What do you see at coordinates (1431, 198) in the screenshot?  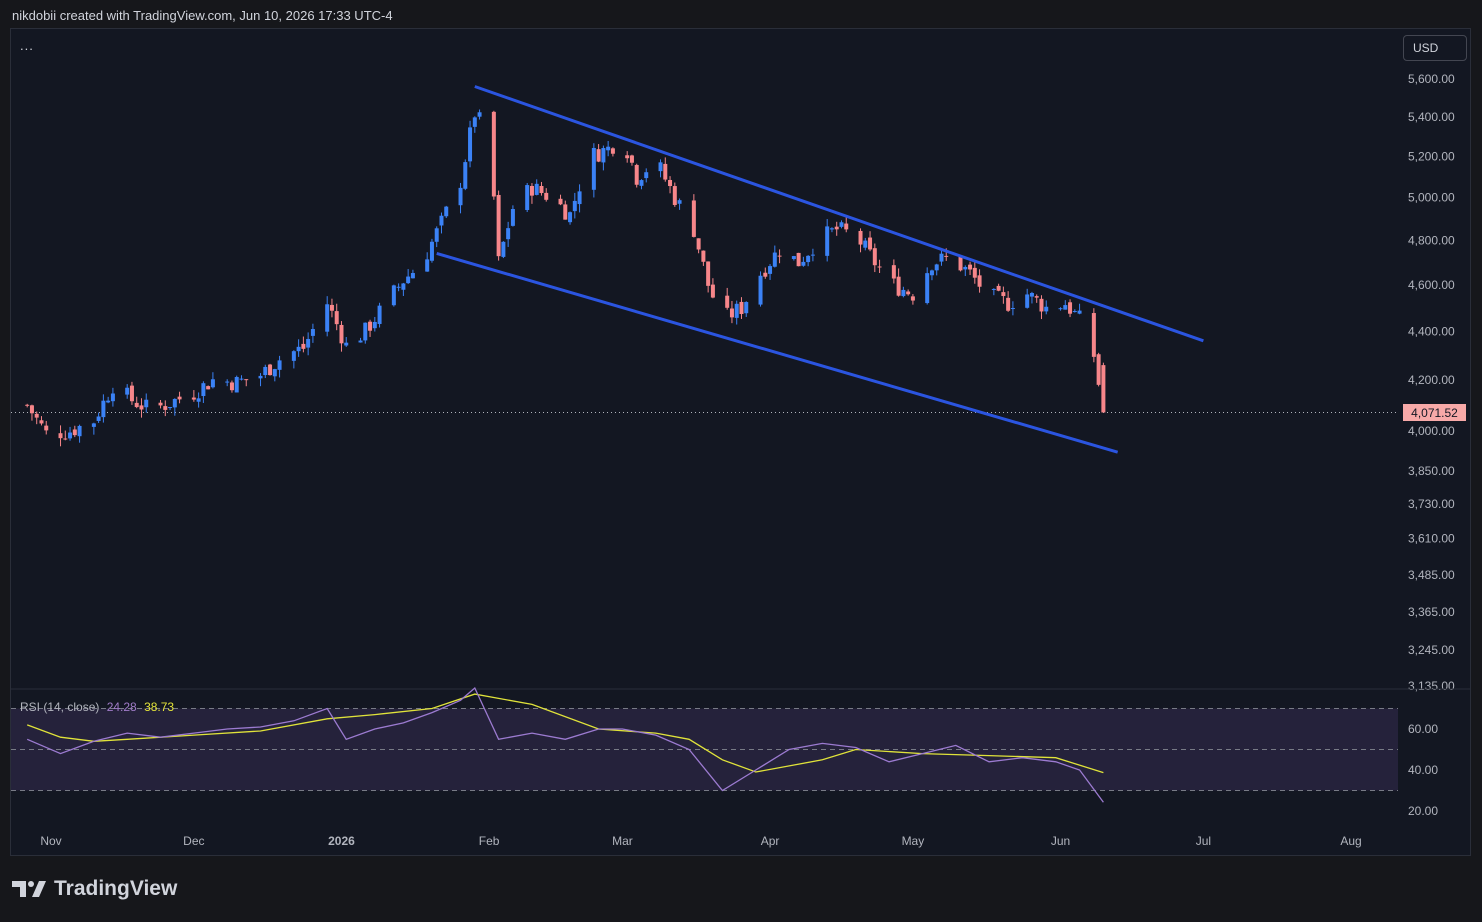 I see `price-axis-tick-label: 5,000.00` at bounding box center [1431, 198].